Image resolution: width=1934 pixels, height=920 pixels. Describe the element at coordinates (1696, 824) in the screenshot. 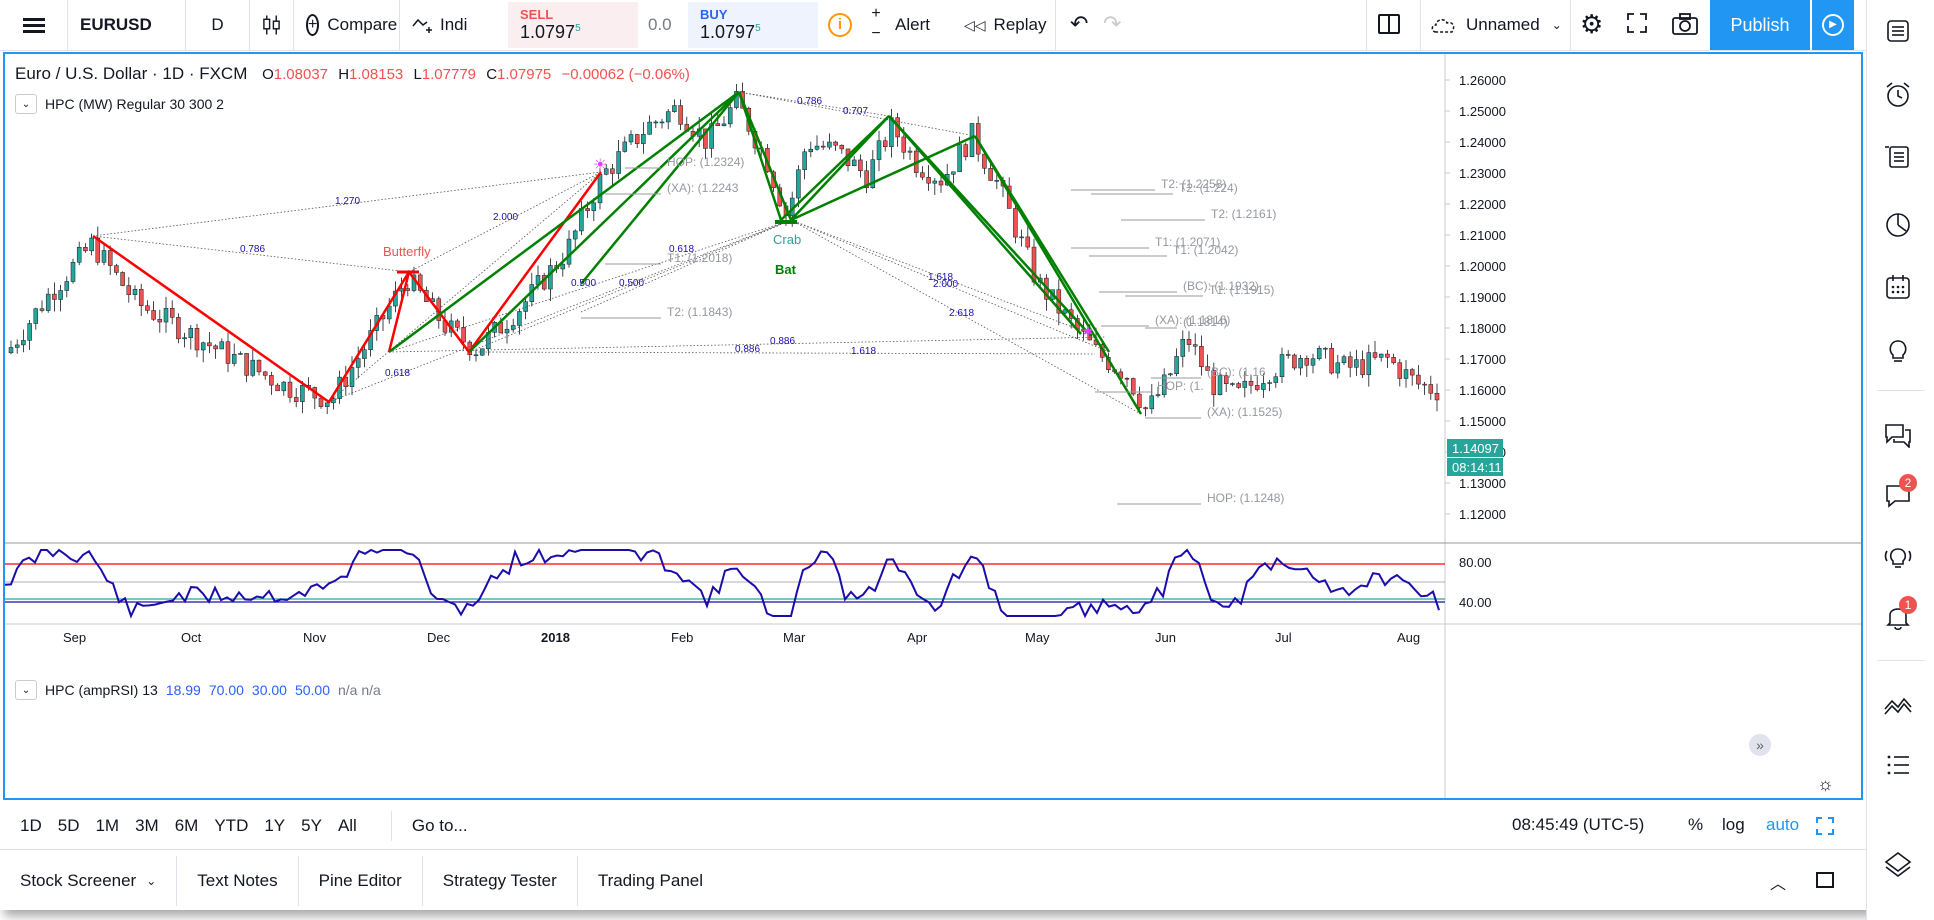

I see `percent-toggle: %` at that location.